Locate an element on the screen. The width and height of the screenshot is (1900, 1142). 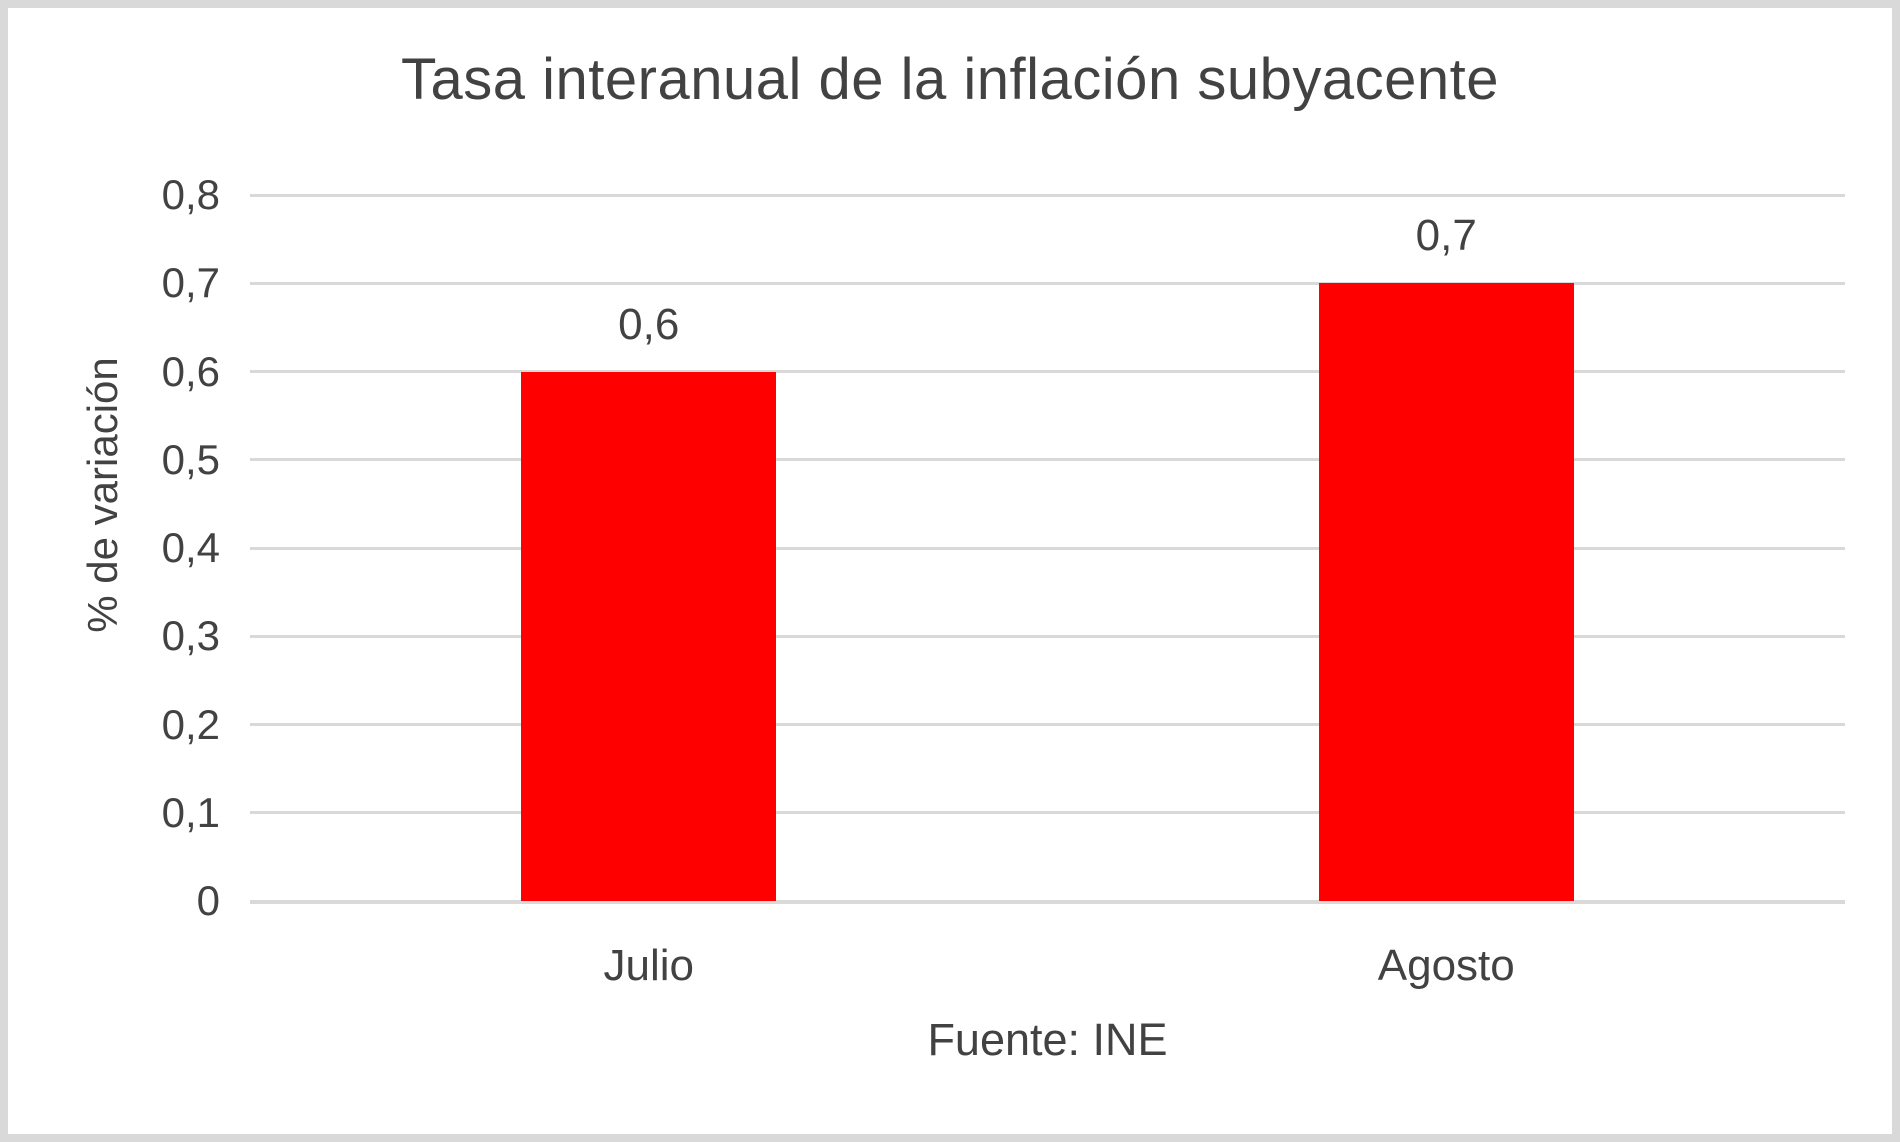
y-tick-label: 0,6 is located at coordinates (190, 371).